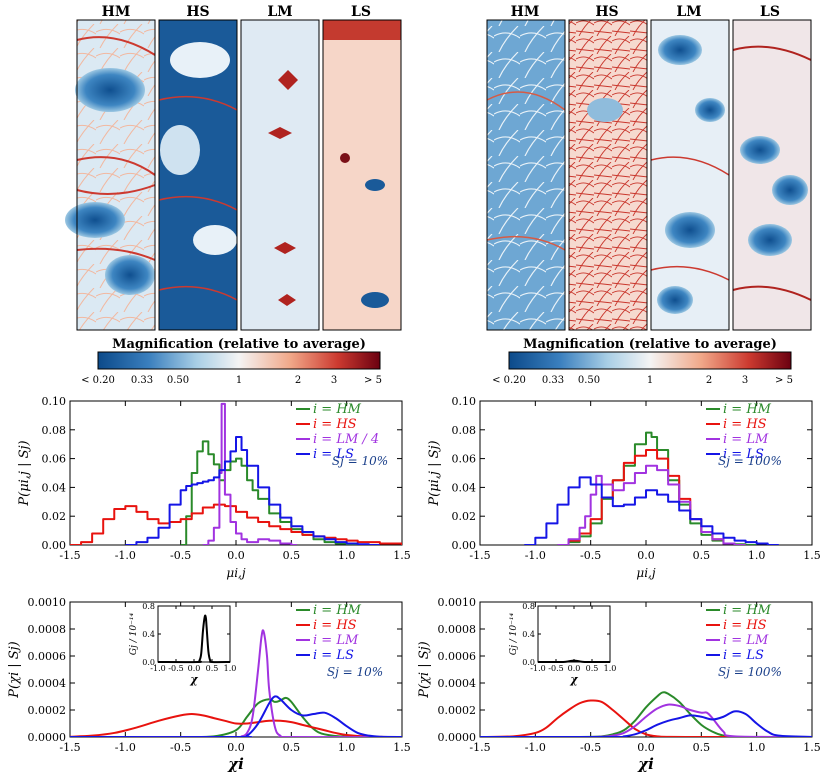  Describe the element at coordinates (355, 672) in the screenshot. I see `annotation: Sj = 10%` at that location.